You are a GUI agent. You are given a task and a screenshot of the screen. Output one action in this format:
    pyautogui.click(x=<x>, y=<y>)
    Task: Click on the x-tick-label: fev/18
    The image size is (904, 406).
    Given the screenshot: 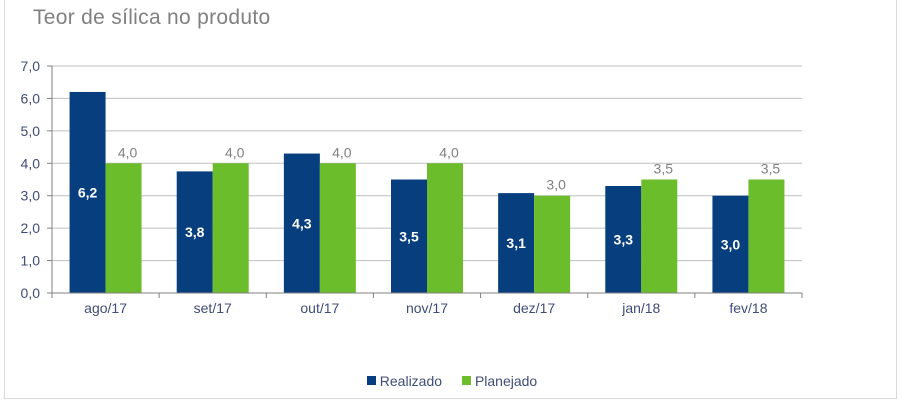 What is the action you would take?
    pyautogui.click(x=748, y=308)
    